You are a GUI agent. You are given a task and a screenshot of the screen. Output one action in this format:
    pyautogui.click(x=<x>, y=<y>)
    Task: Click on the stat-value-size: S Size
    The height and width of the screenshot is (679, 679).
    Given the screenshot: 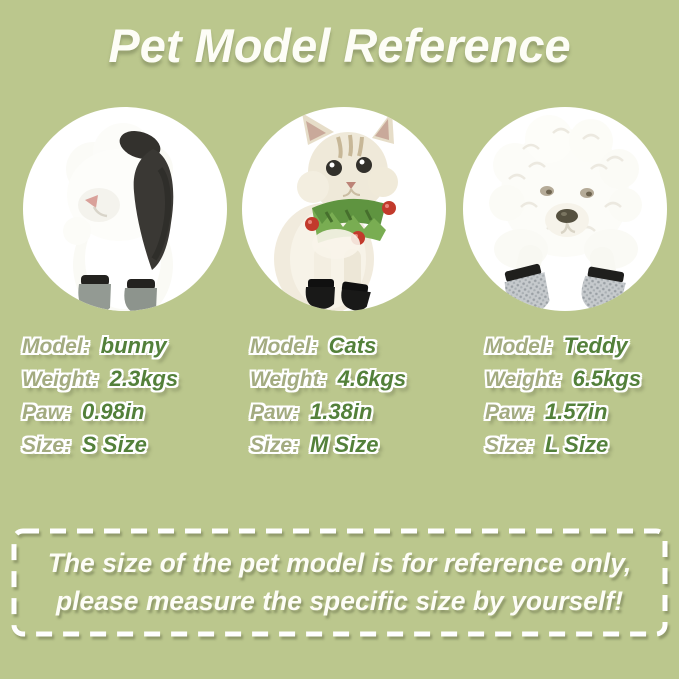 What is the action you would take?
    pyautogui.click(x=114, y=444)
    